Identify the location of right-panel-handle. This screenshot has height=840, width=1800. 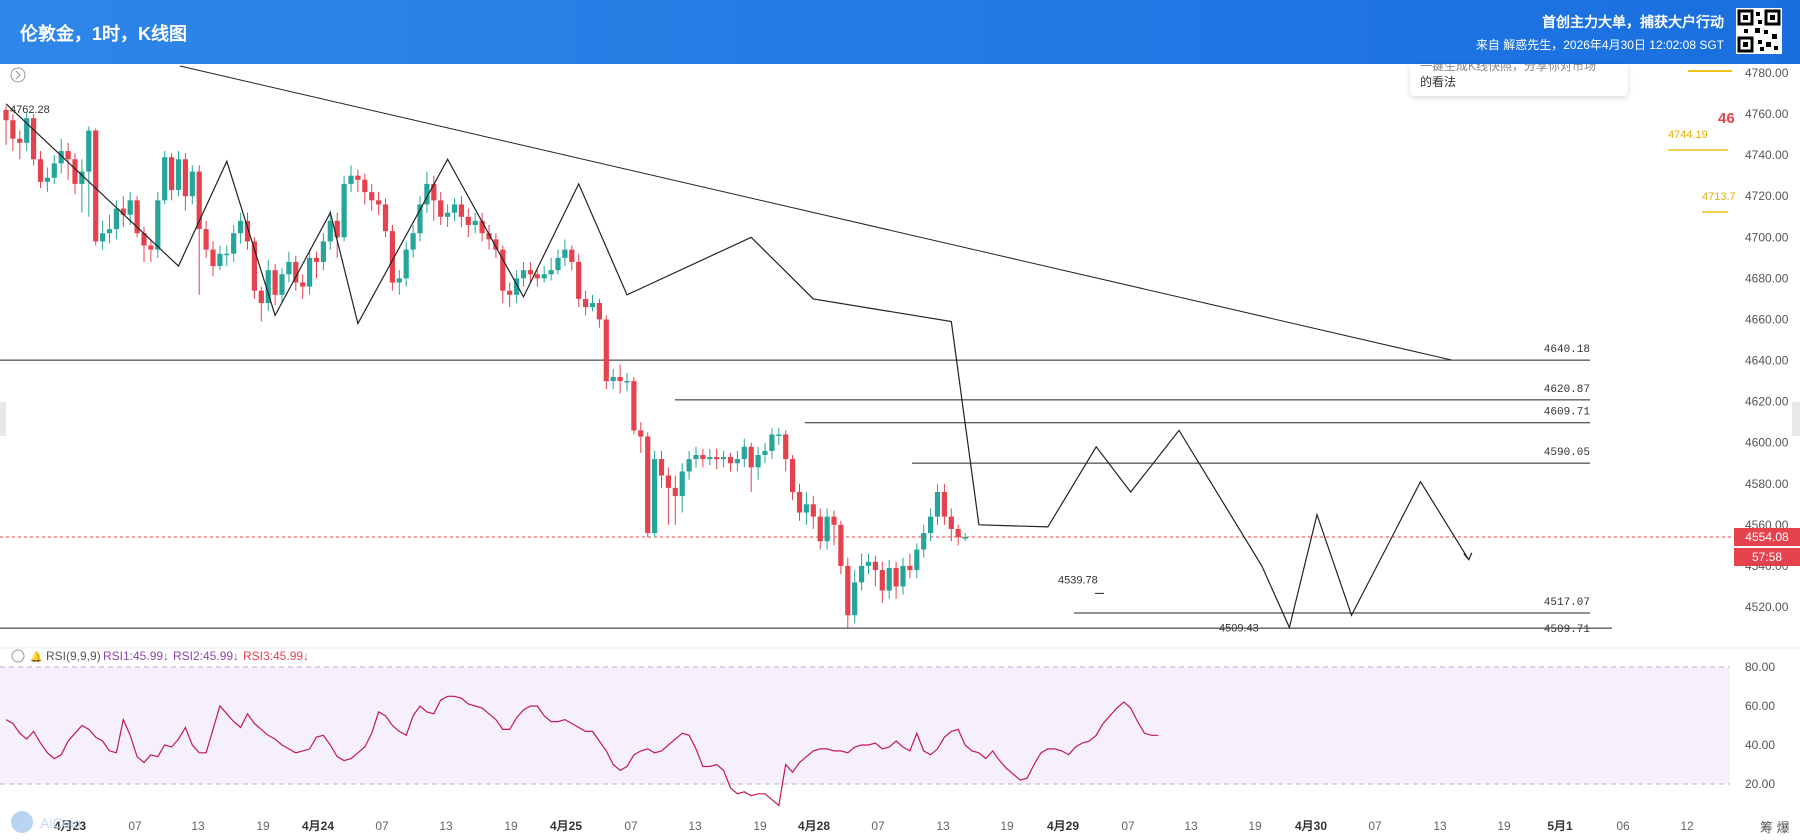
(1796, 419).